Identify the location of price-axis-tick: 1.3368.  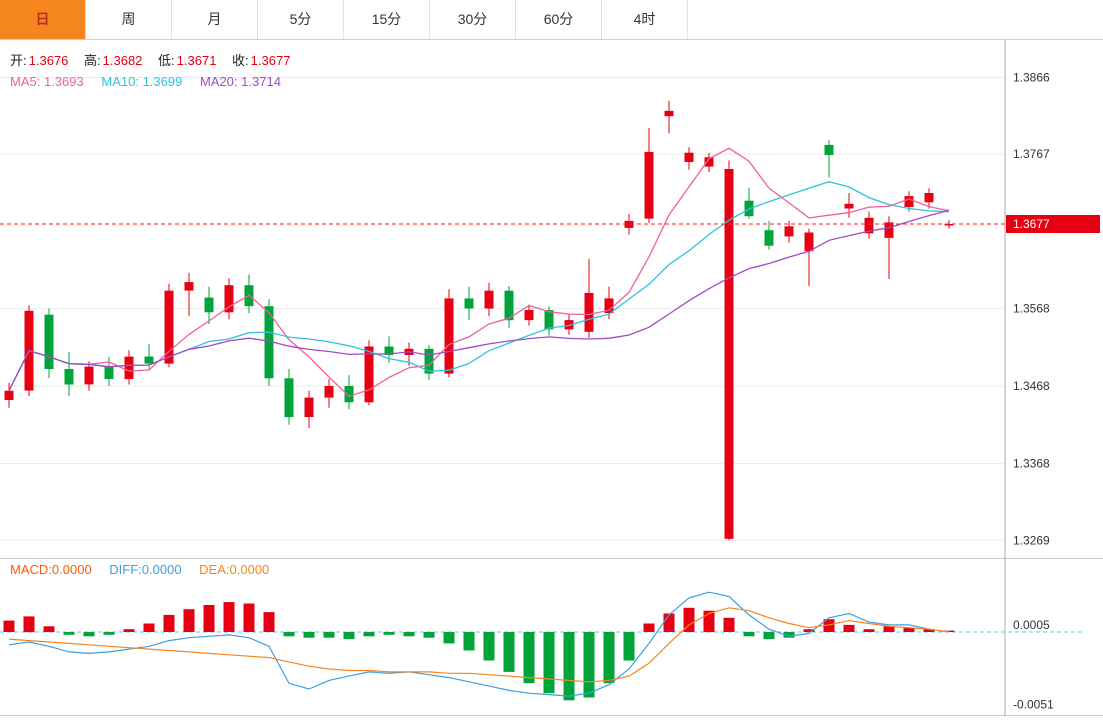
(1031, 464).